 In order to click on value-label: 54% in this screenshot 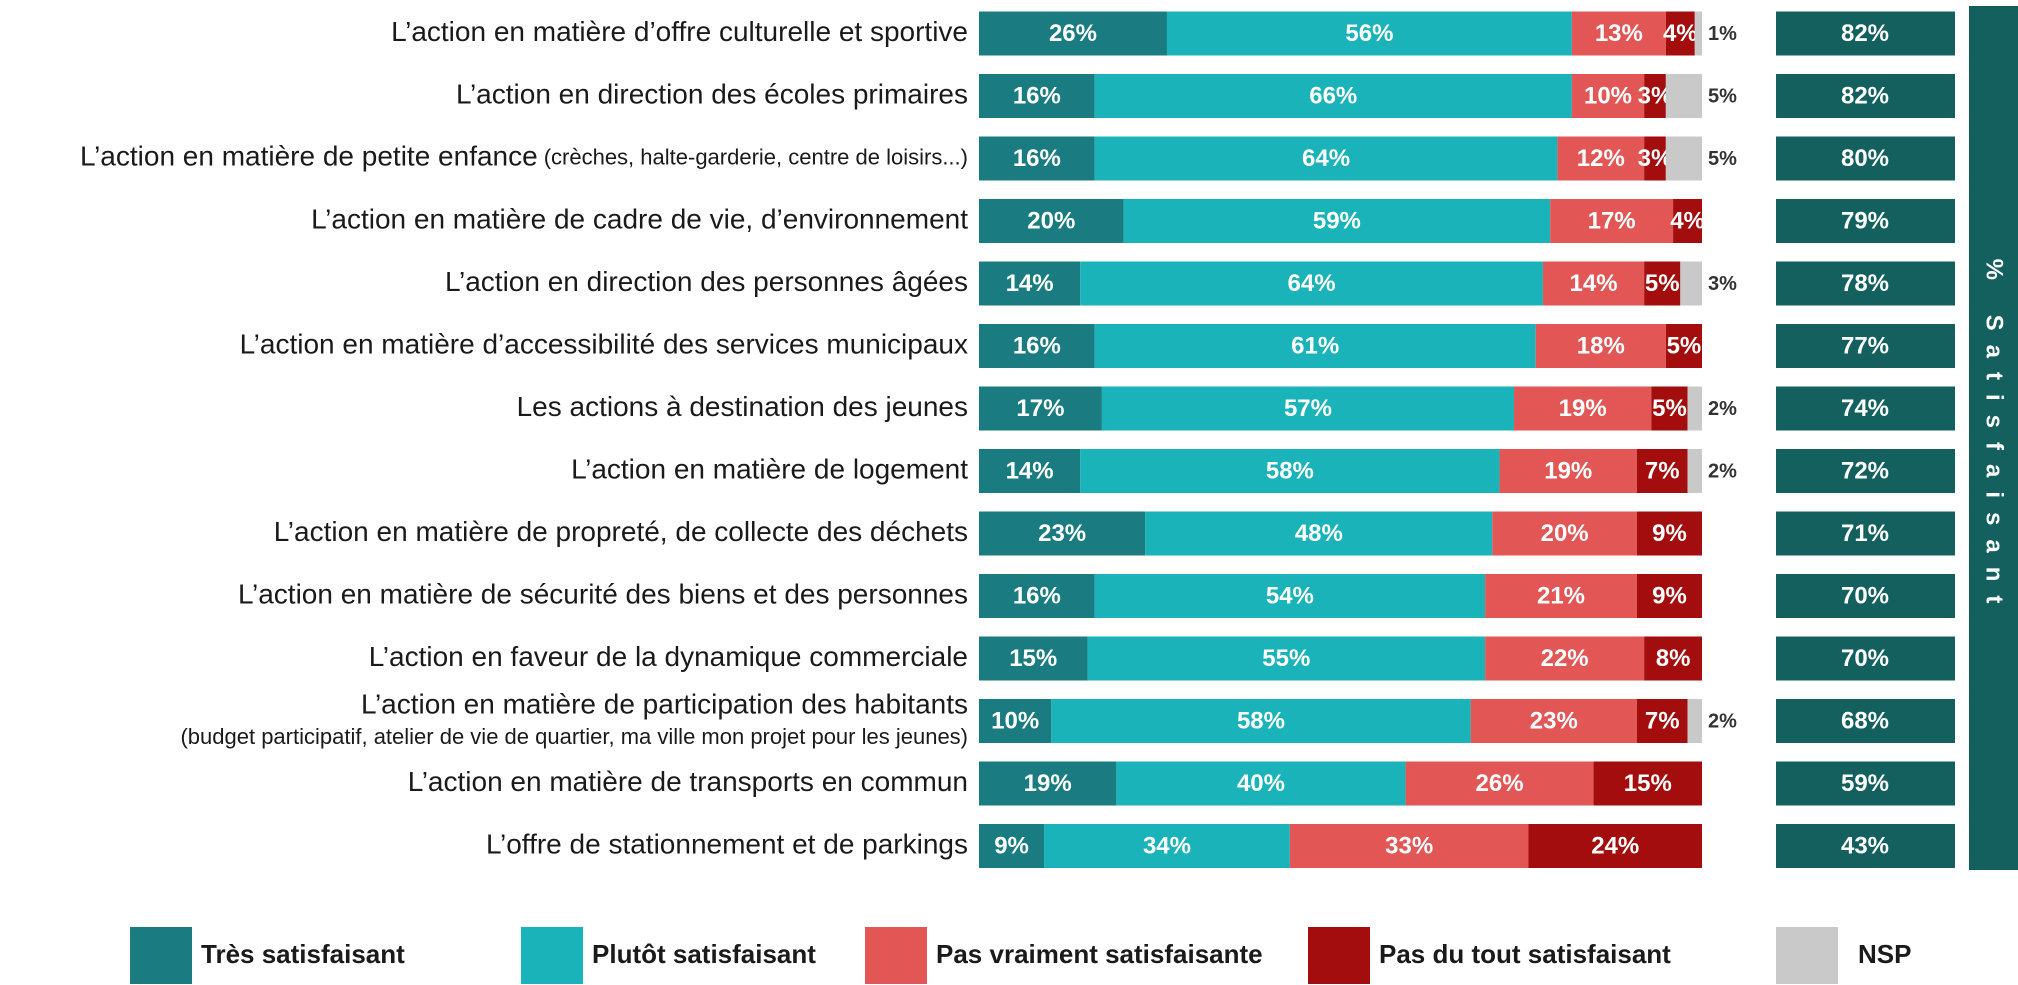, I will do `click(1290, 595)`.